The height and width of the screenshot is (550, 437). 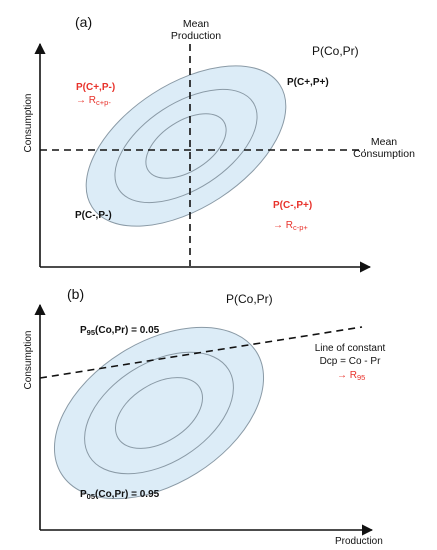 I want to click on constant-dcp-line, so click(x=201, y=352).